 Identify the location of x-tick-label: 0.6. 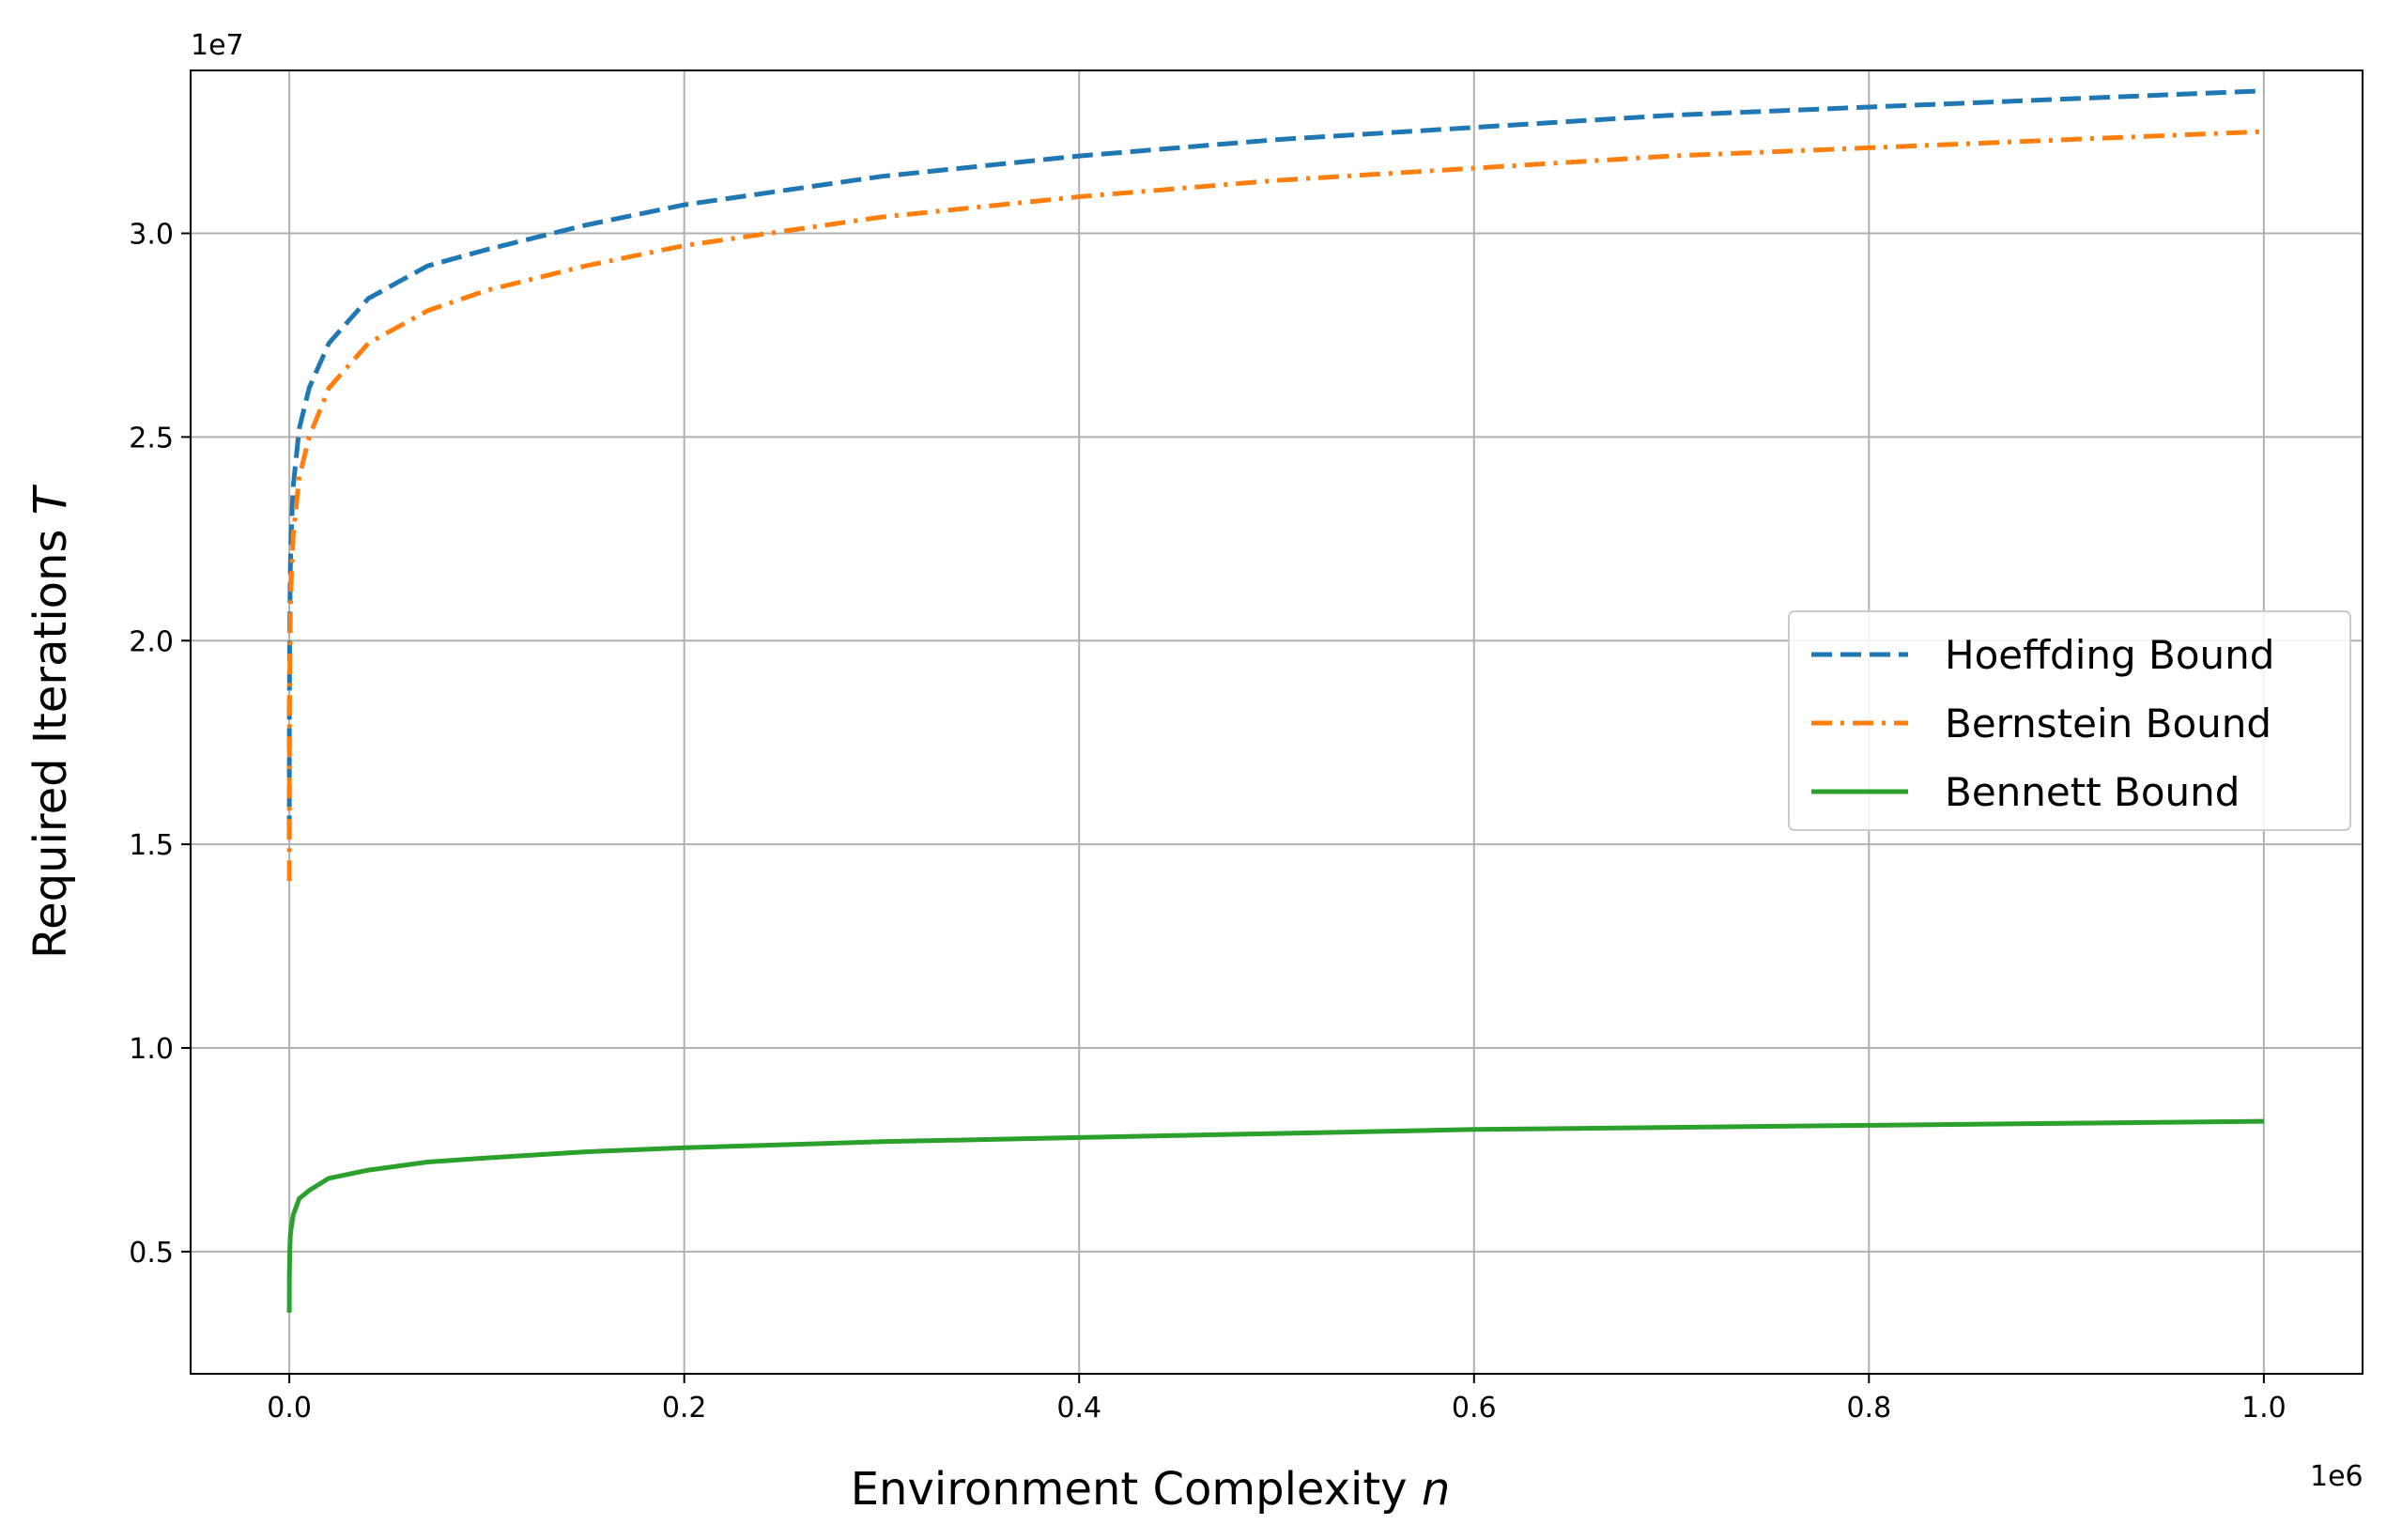
(1474, 1408).